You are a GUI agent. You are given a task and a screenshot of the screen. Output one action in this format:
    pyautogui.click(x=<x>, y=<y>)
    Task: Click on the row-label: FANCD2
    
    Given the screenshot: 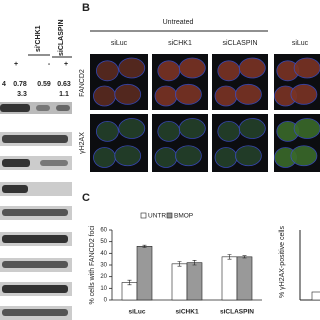 What is the action you would take?
    pyautogui.click(x=82, y=83)
    